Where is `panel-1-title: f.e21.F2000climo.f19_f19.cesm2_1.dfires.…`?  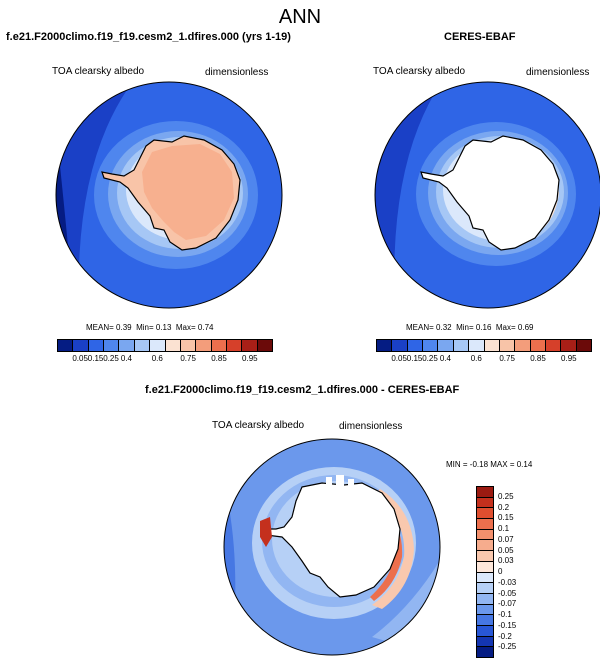 panel-1-title: f.e21.F2000climo.f19_f19.cesm2_1.dfires.… is located at coordinates (148, 37).